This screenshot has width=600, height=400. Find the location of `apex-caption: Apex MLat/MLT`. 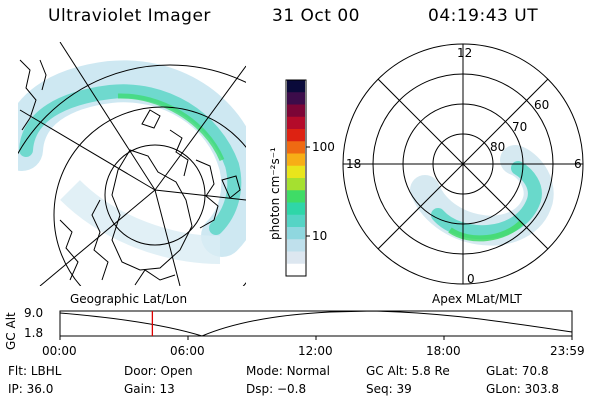

apex-caption: Apex MLat/MLT is located at coordinates (477, 299).